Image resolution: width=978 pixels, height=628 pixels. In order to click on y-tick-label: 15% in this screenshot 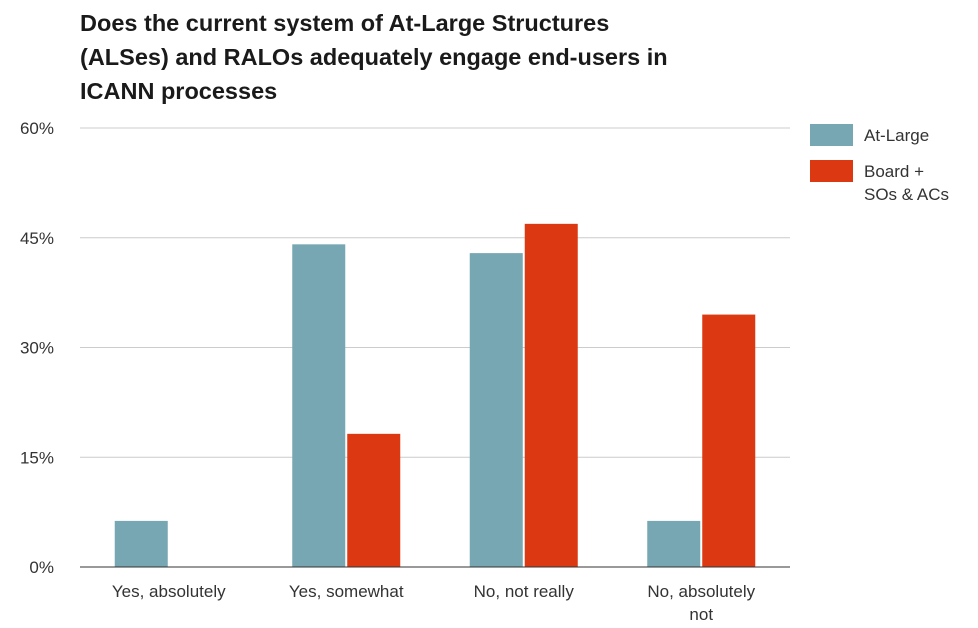, I will do `click(37, 457)`.